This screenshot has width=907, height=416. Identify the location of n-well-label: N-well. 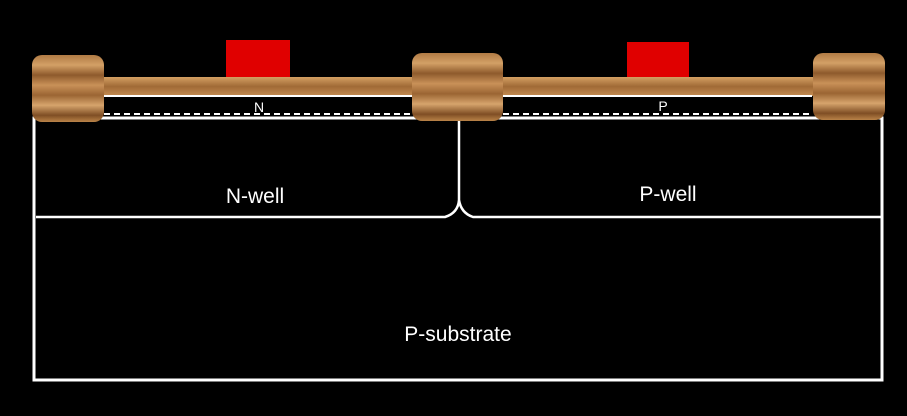
(255, 196).